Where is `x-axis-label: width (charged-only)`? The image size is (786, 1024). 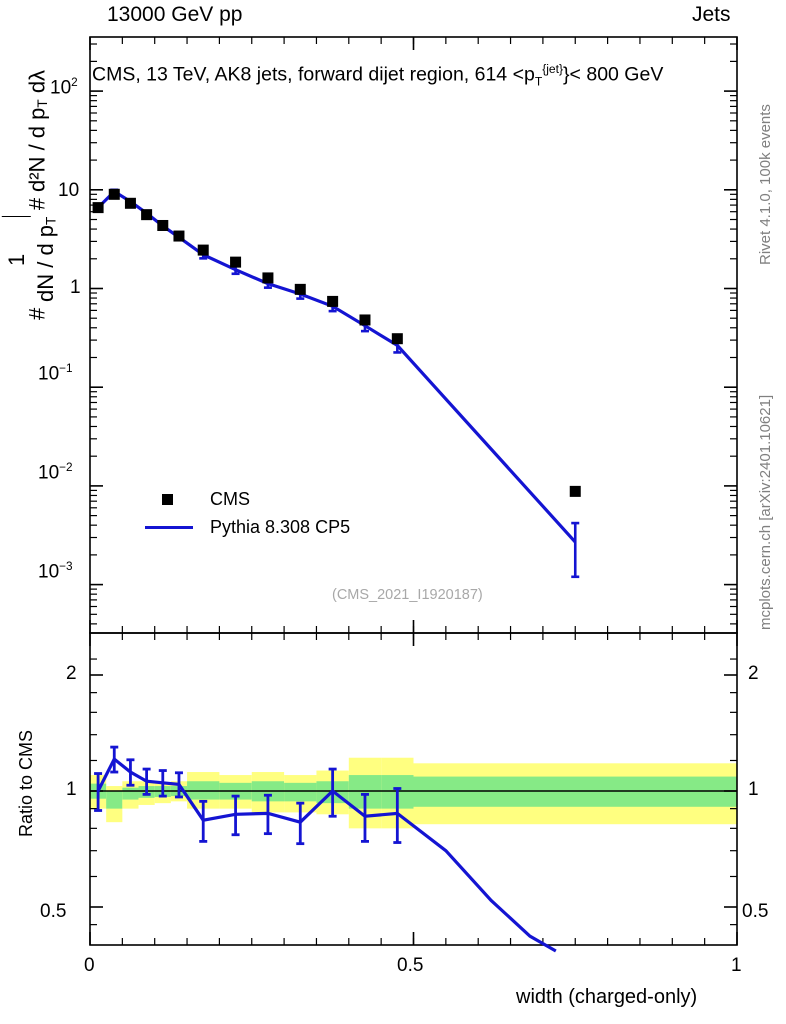
x-axis-label: width (charged-only) is located at coordinates (607, 997).